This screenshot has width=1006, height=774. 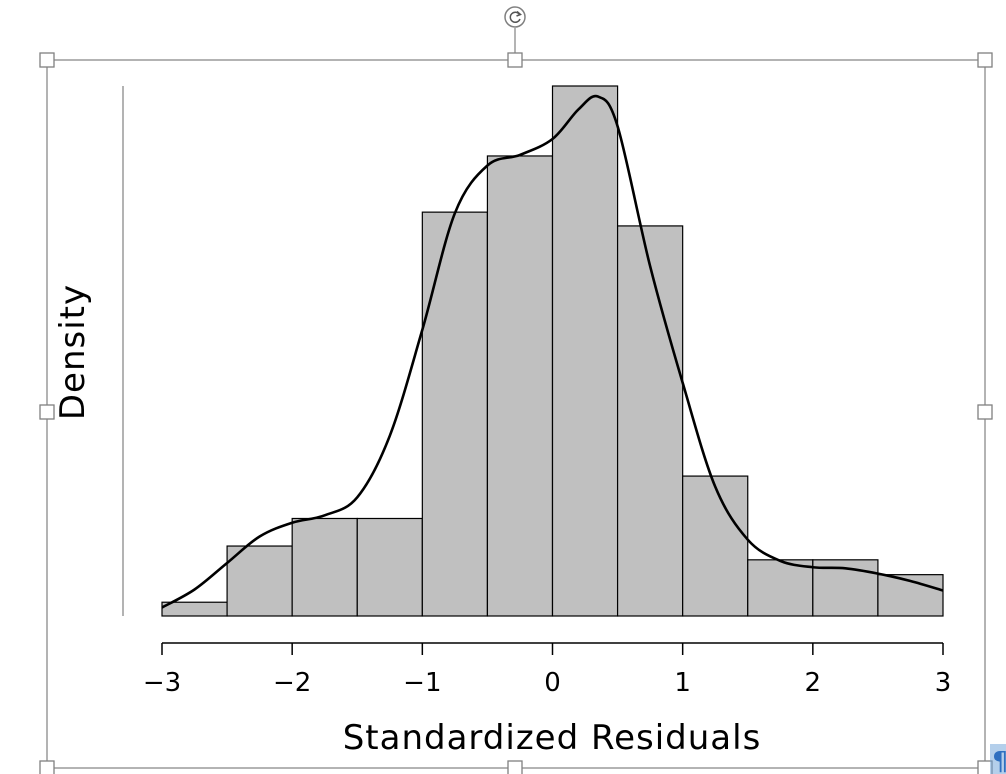 What do you see at coordinates (813, 683) in the screenshot?
I see `x-tick-label: 2` at bounding box center [813, 683].